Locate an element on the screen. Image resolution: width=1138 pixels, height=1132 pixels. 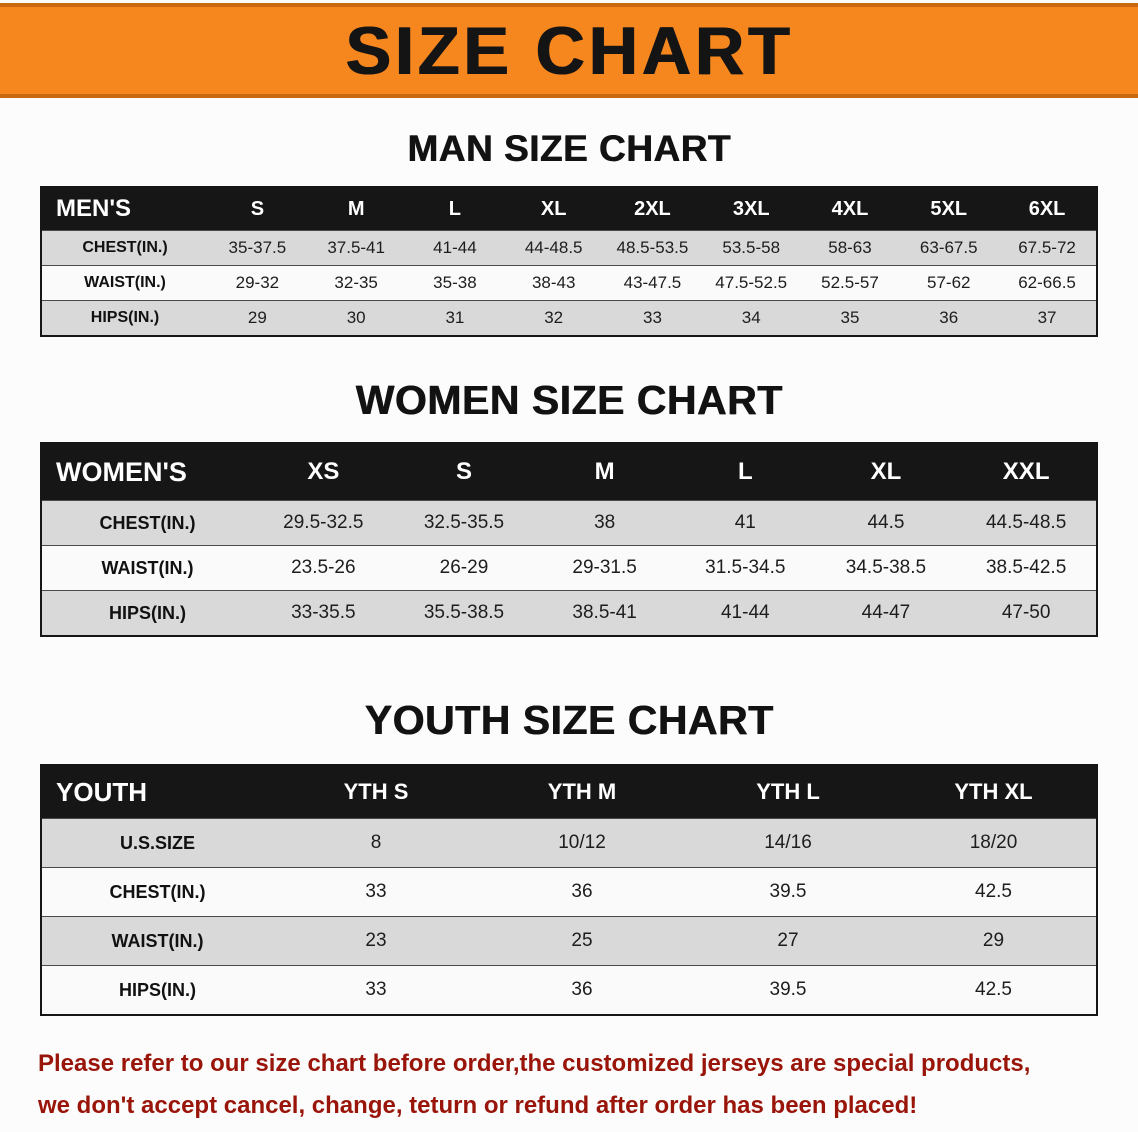
col-header: 6XL is located at coordinates (1047, 208).